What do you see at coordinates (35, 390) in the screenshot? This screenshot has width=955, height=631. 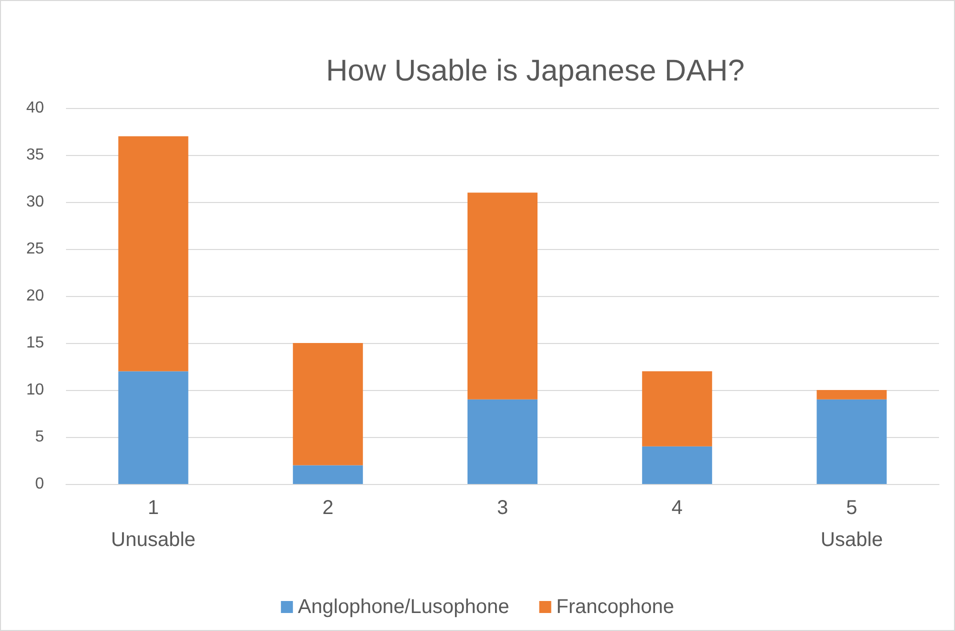 I see `y-tick-label: 10` at bounding box center [35, 390].